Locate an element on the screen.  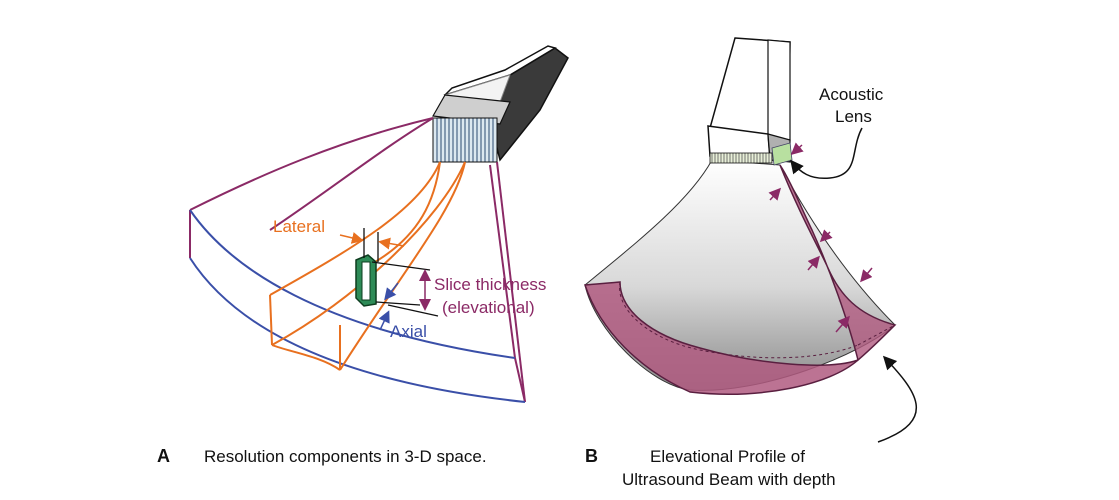
dimension-lines is located at coordinates (401, 272).